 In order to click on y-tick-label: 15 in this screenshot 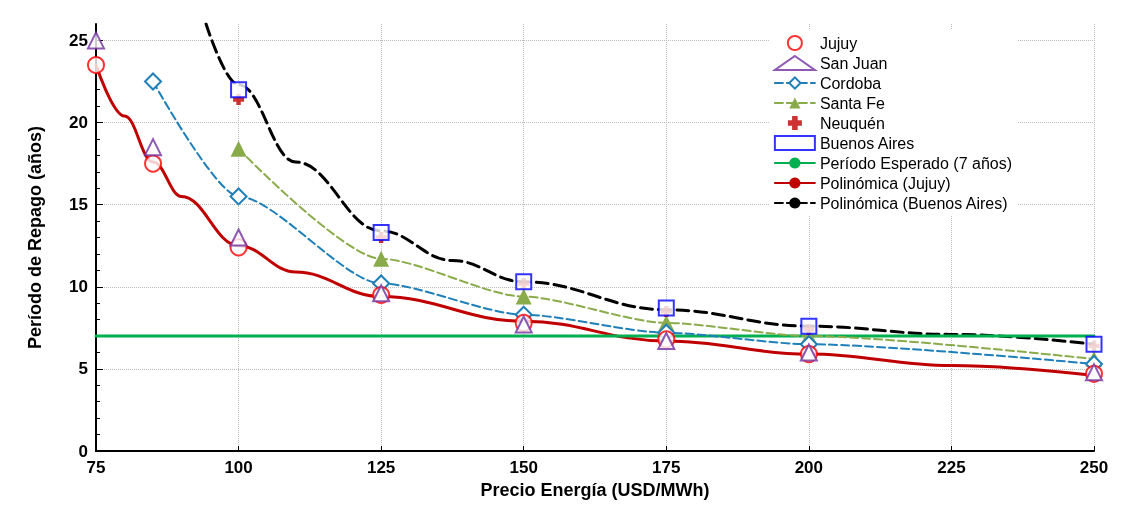, I will do `click(78, 205)`.